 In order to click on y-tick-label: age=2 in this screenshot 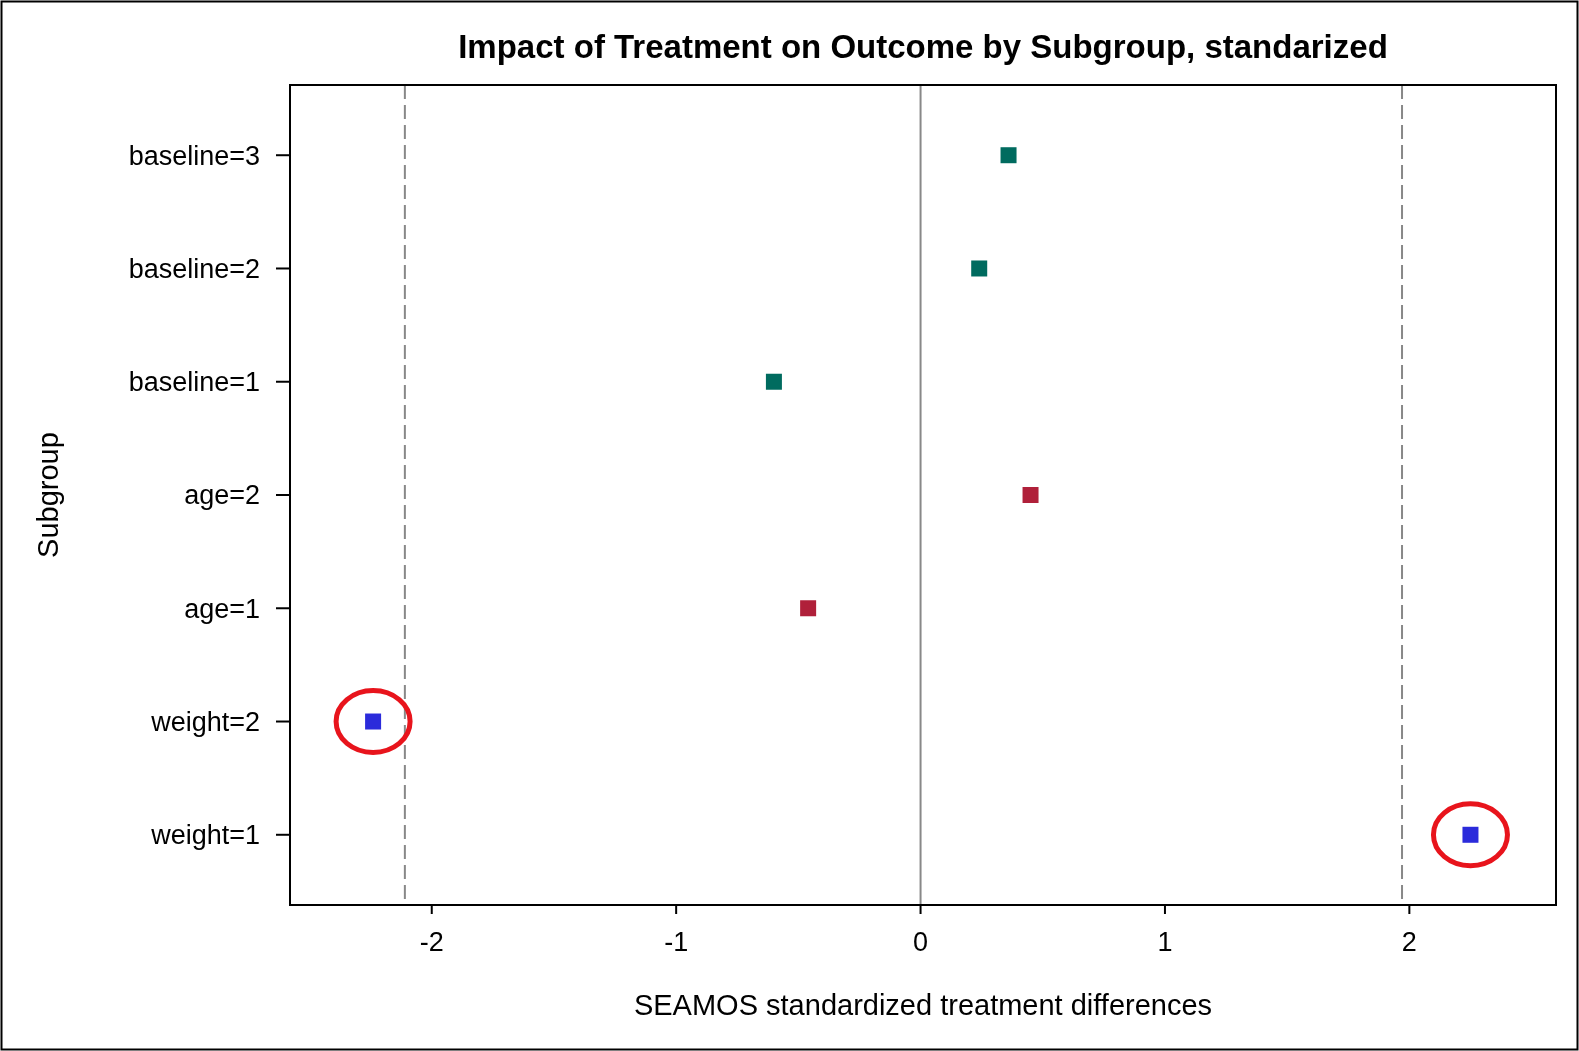, I will do `click(222, 495)`.